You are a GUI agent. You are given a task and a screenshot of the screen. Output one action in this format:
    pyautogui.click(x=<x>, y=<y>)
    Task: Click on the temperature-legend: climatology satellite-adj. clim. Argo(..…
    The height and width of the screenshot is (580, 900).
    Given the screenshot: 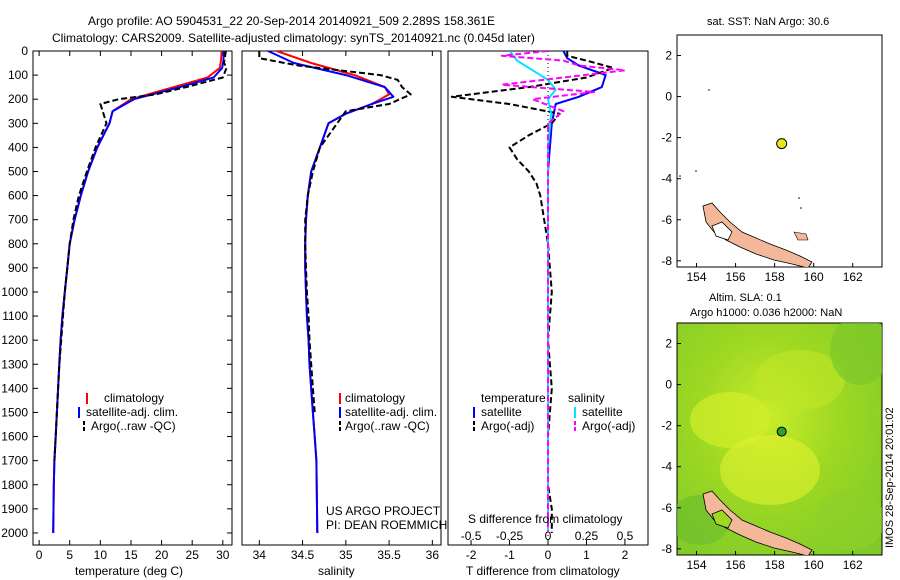 What is the action you would take?
    pyautogui.click(x=128, y=412)
    